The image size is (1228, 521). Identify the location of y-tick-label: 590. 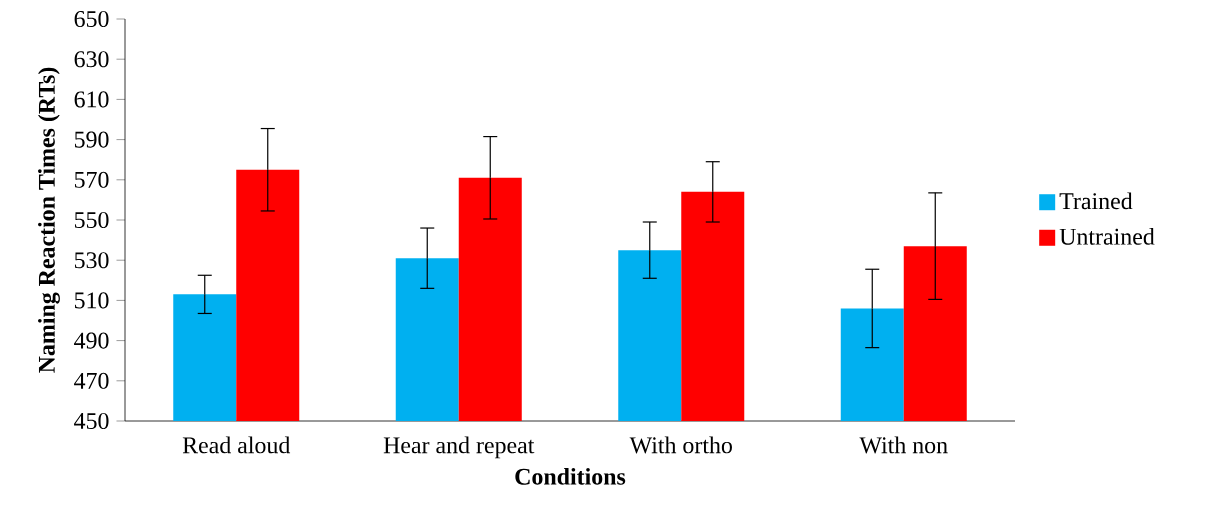
(91, 139).